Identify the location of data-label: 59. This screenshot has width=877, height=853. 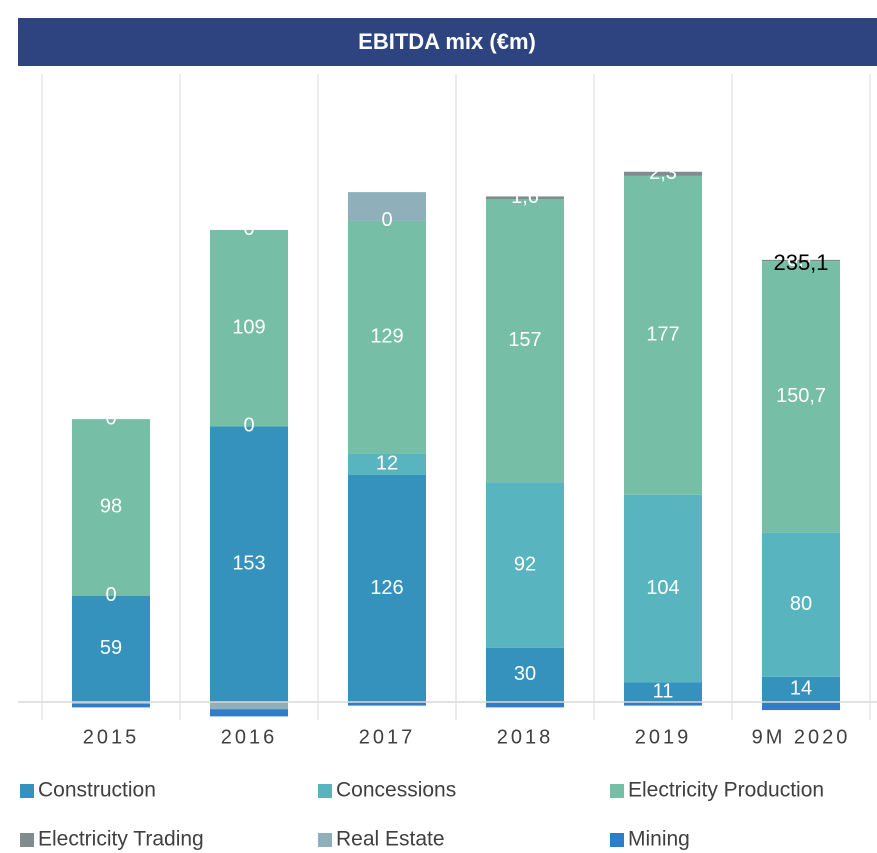
(111, 648).